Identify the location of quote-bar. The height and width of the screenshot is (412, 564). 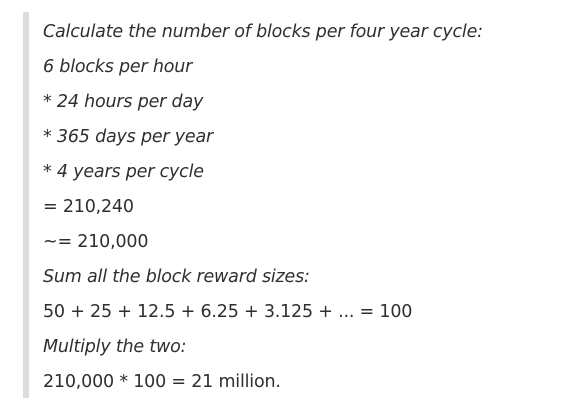
(26, 205).